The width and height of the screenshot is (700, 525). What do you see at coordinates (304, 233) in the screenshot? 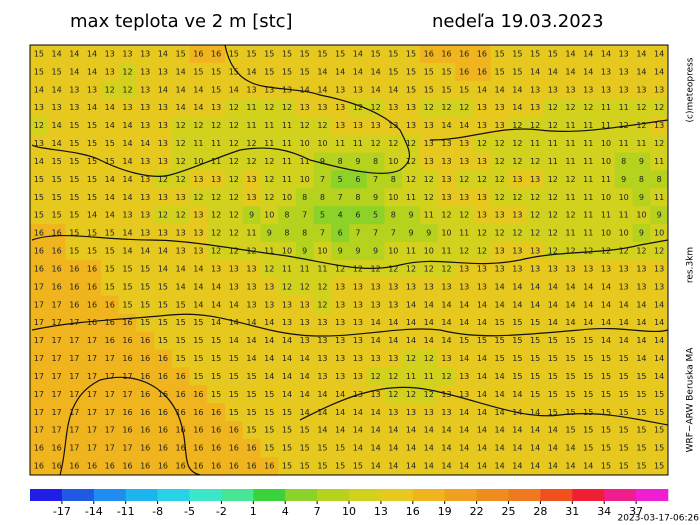
I see `cell-value: 8` at bounding box center [304, 233].